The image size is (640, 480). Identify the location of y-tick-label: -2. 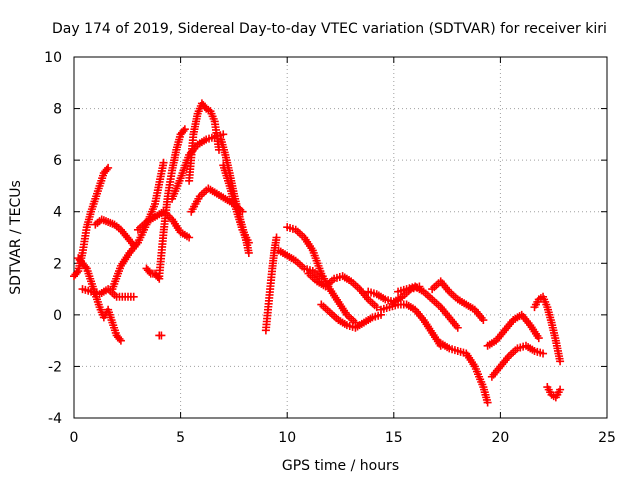
(55, 367).